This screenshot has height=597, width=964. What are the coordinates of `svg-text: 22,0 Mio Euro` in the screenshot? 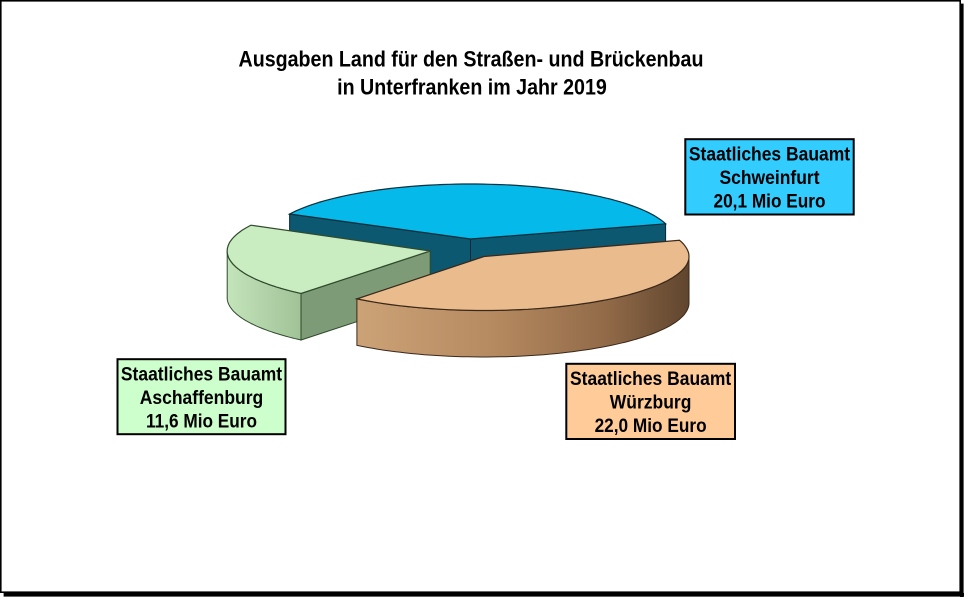 It's located at (651, 426).